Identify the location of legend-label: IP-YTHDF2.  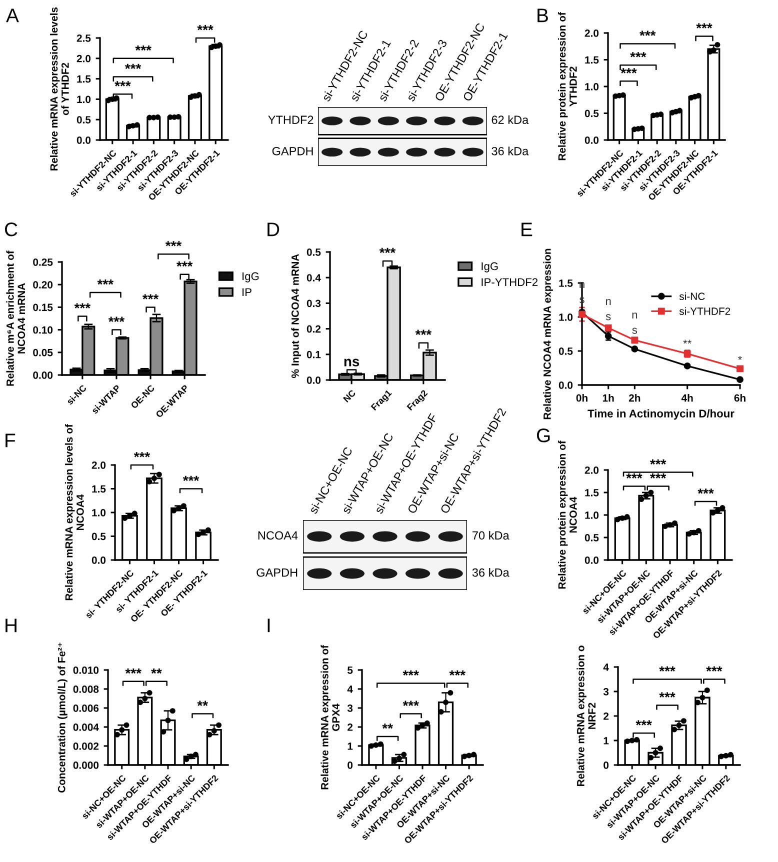
(510, 282).